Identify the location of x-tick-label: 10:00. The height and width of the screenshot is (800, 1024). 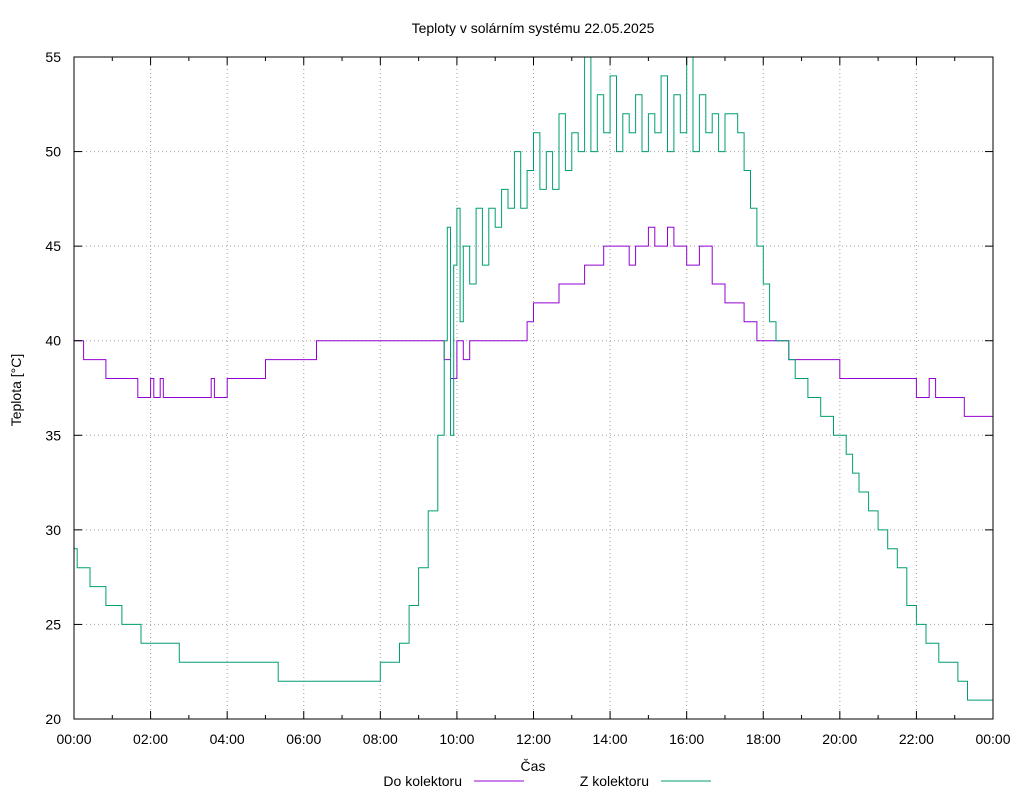
(456, 739).